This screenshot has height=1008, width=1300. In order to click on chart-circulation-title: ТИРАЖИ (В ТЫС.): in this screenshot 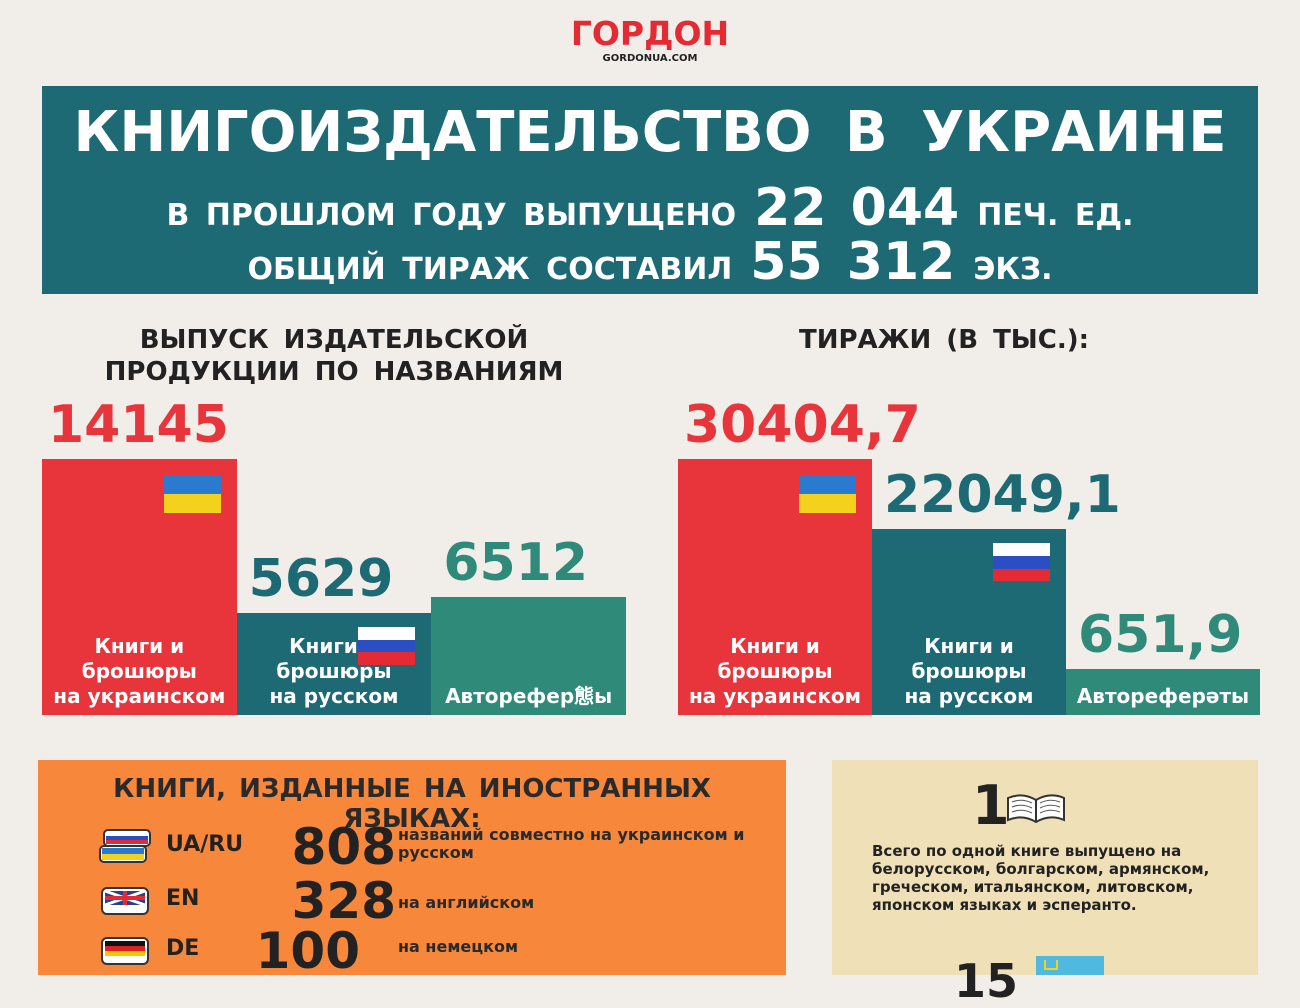, I will do `click(944, 340)`.